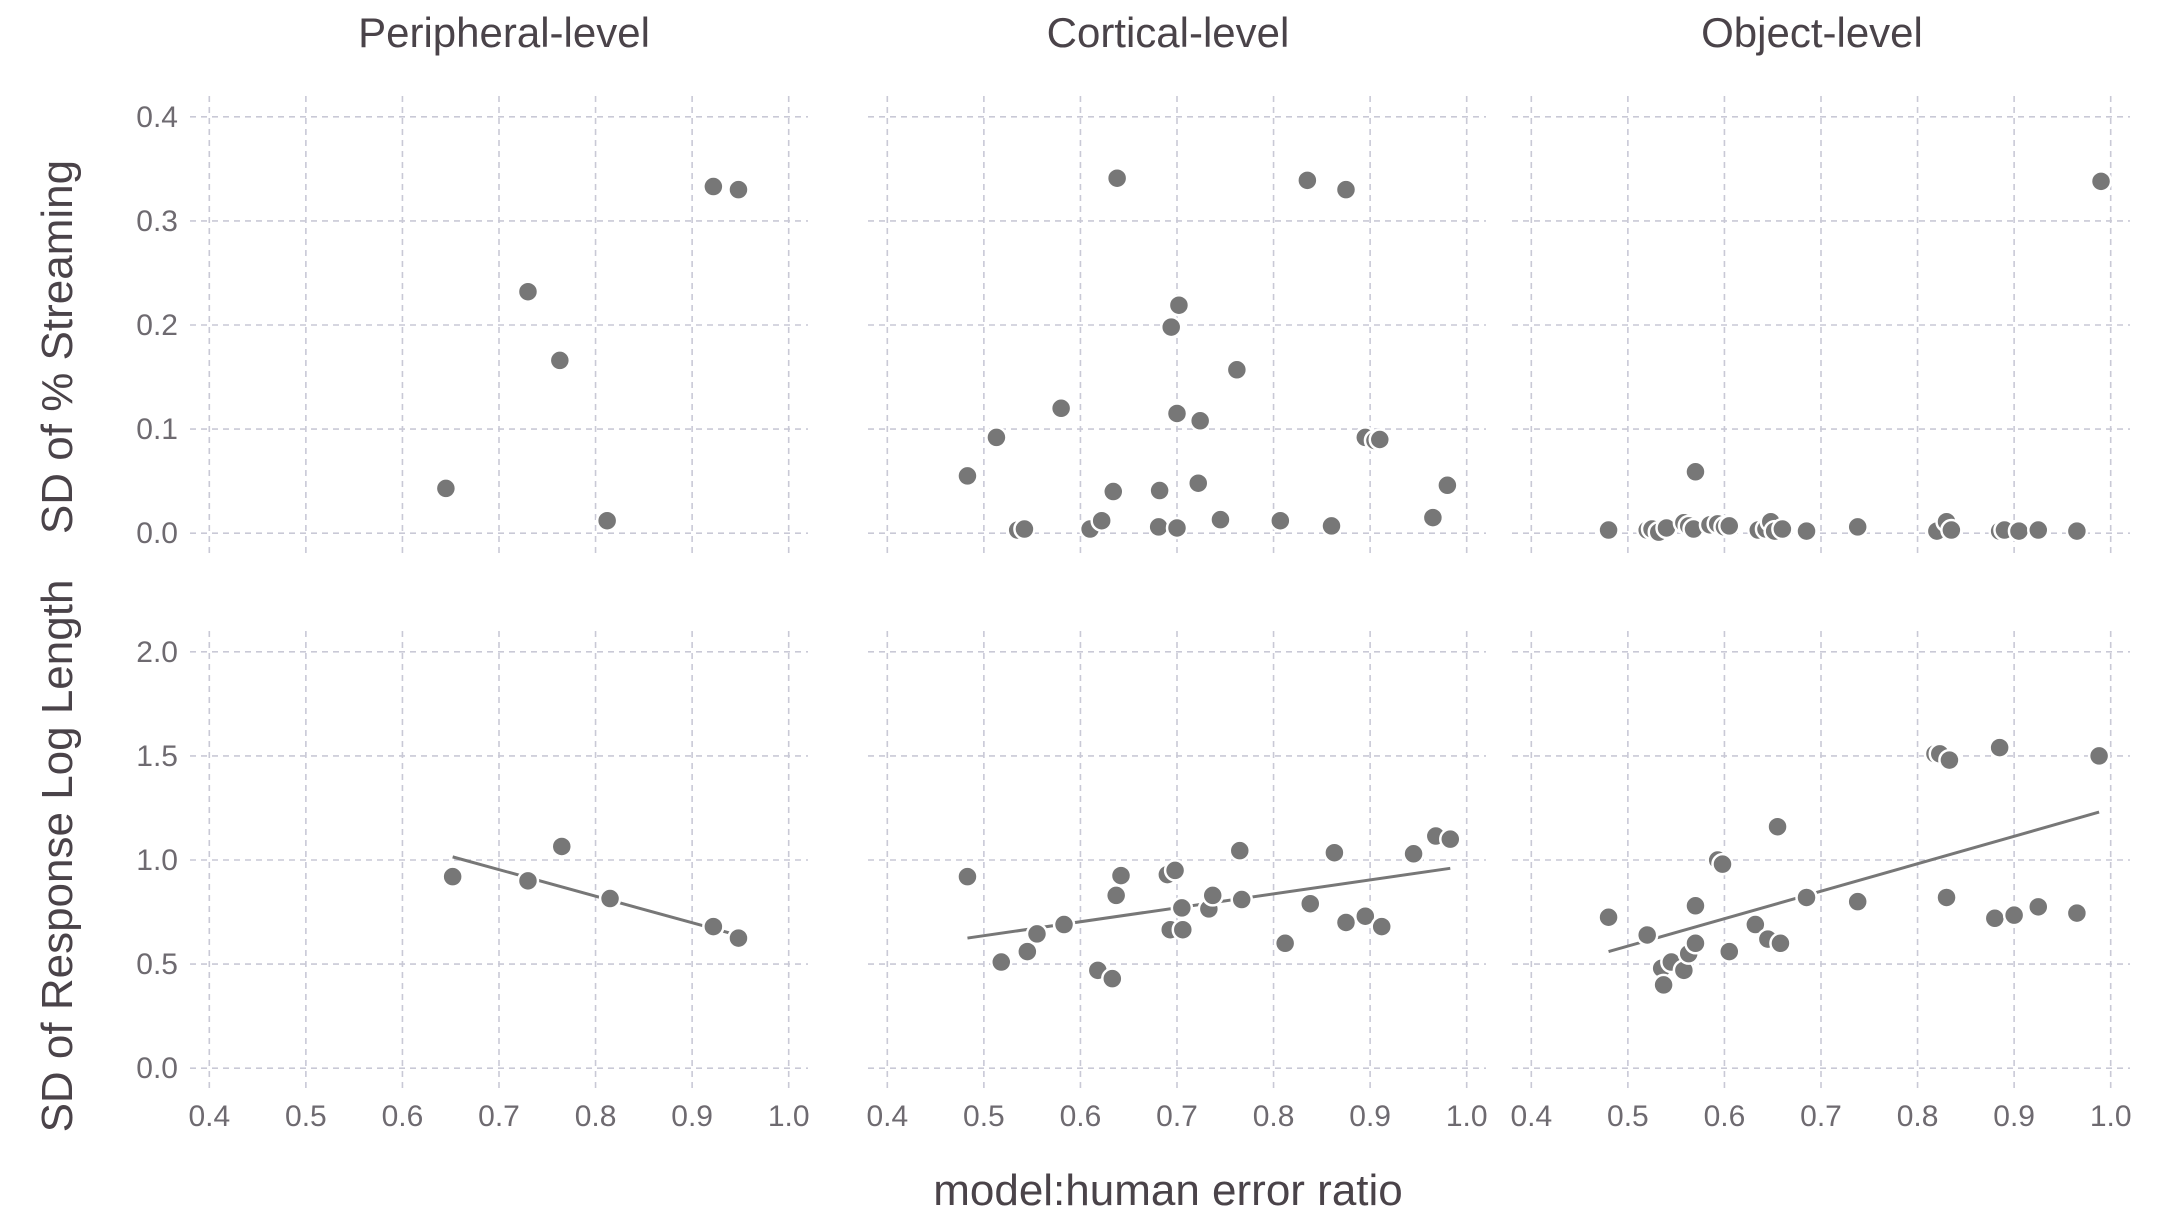  Describe the element at coordinates (504, 32) in the screenshot. I see `facet-title-peripheral: Peripheral-level` at that location.